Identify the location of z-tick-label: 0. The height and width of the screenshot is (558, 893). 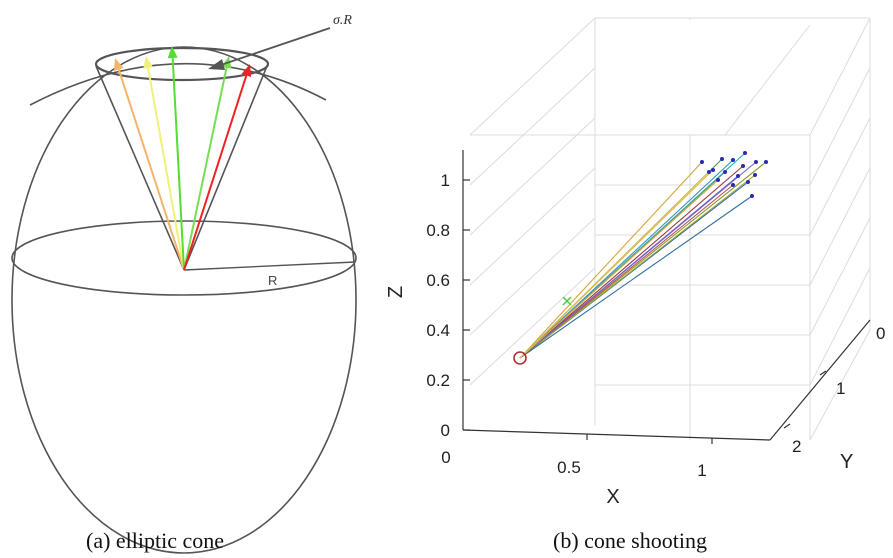
(445, 430).